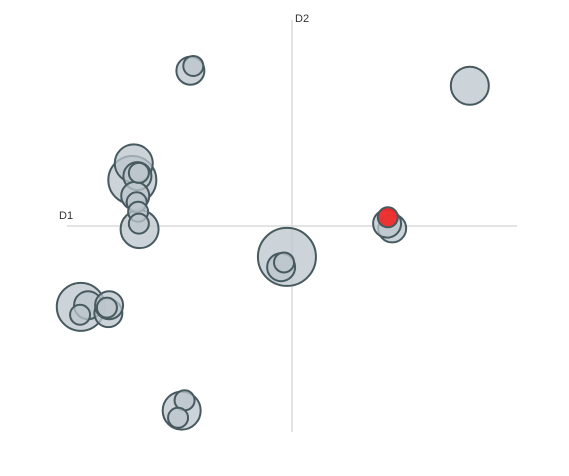 This screenshot has height=476, width=569. Describe the element at coordinates (66, 216) in the screenshot. I see `x-axis-label: D1` at that location.